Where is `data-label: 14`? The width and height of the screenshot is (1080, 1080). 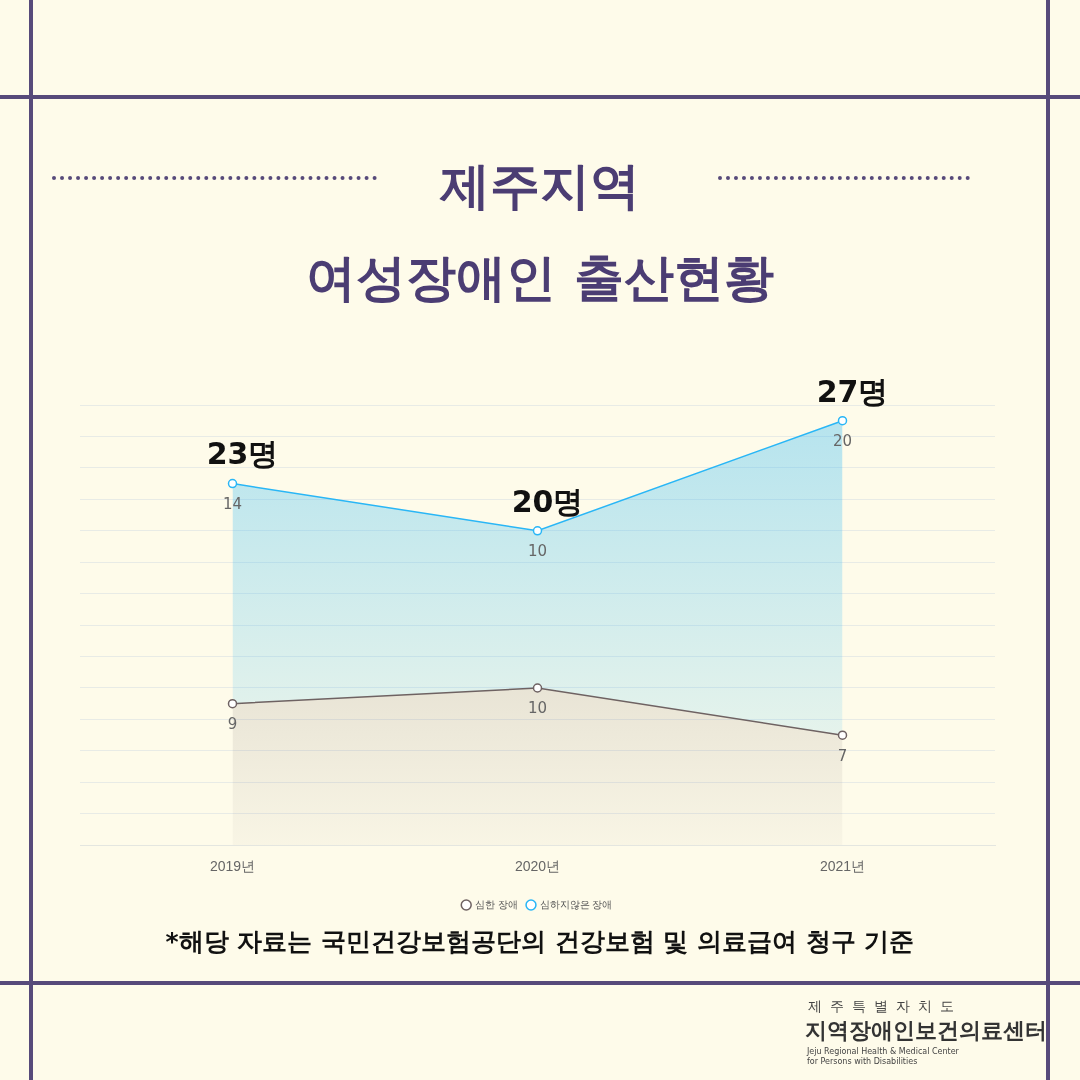
data-label: 14 is located at coordinates (232, 504).